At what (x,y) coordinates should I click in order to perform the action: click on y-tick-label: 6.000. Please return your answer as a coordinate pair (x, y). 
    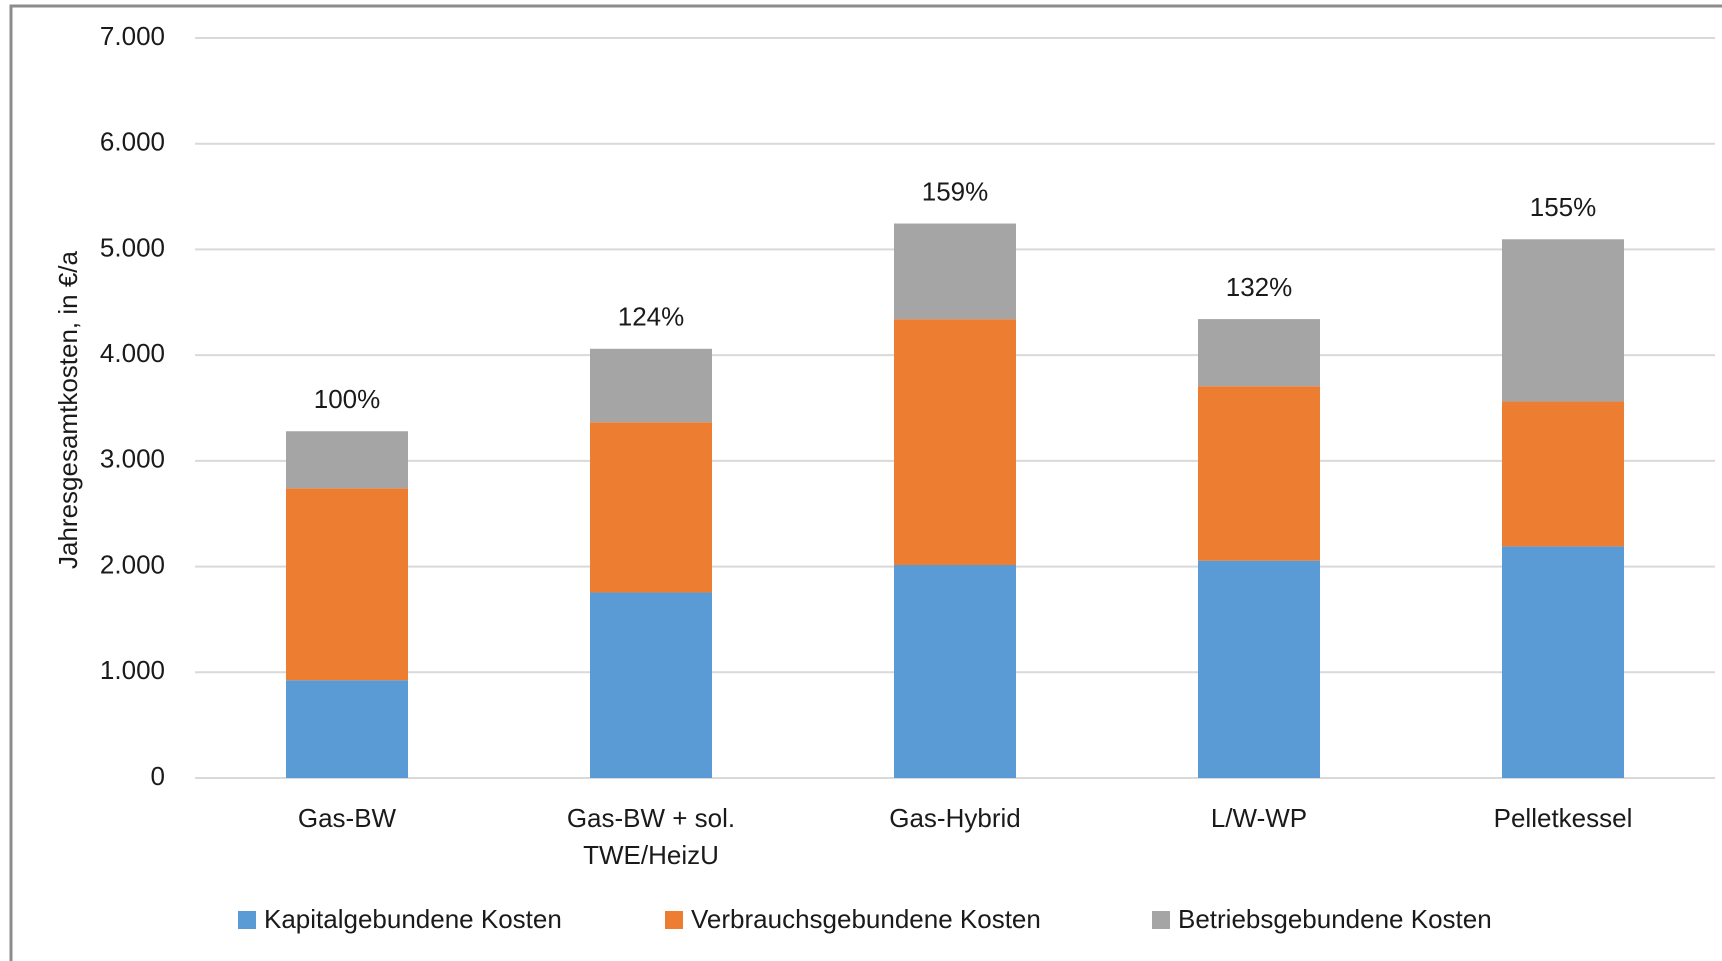
    Looking at the image, I should click on (132, 142).